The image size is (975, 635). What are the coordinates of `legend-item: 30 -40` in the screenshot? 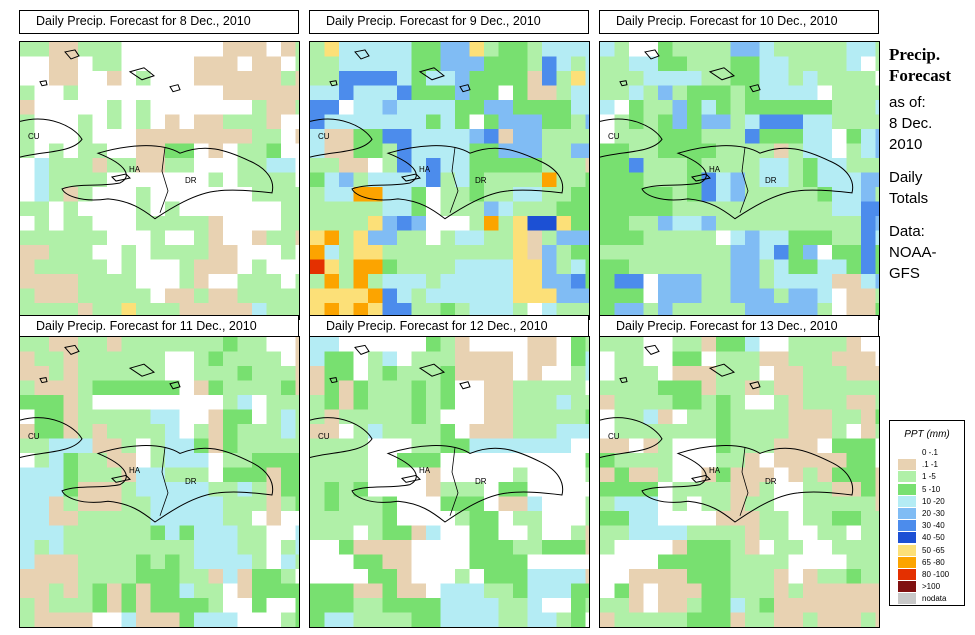 It's located at (927, 525).